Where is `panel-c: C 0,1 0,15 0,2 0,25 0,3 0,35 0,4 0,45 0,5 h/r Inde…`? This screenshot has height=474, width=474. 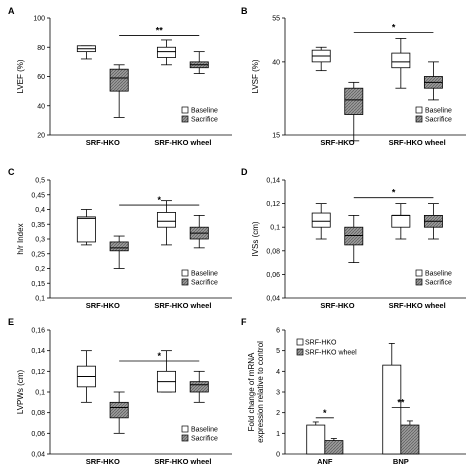 panel-c: C 0,1 0,15 0,2 0,25 0,3 0,35 0,4 0,45 0,5 h/r Inde… is located at coordinates (120, 238).